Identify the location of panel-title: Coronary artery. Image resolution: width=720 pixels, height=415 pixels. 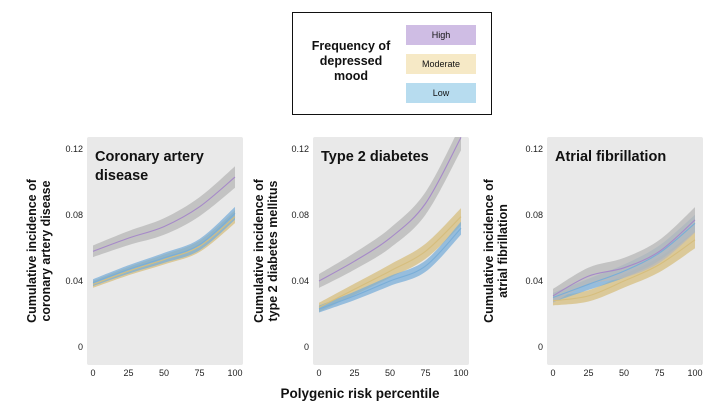
(149, 157).